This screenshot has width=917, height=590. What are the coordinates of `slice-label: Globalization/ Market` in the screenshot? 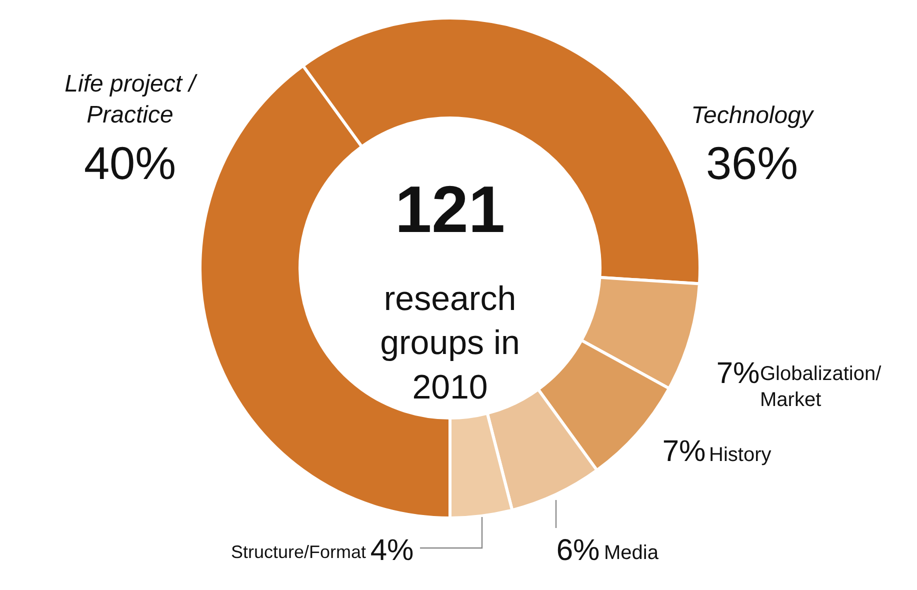 It's located at (821, 387).